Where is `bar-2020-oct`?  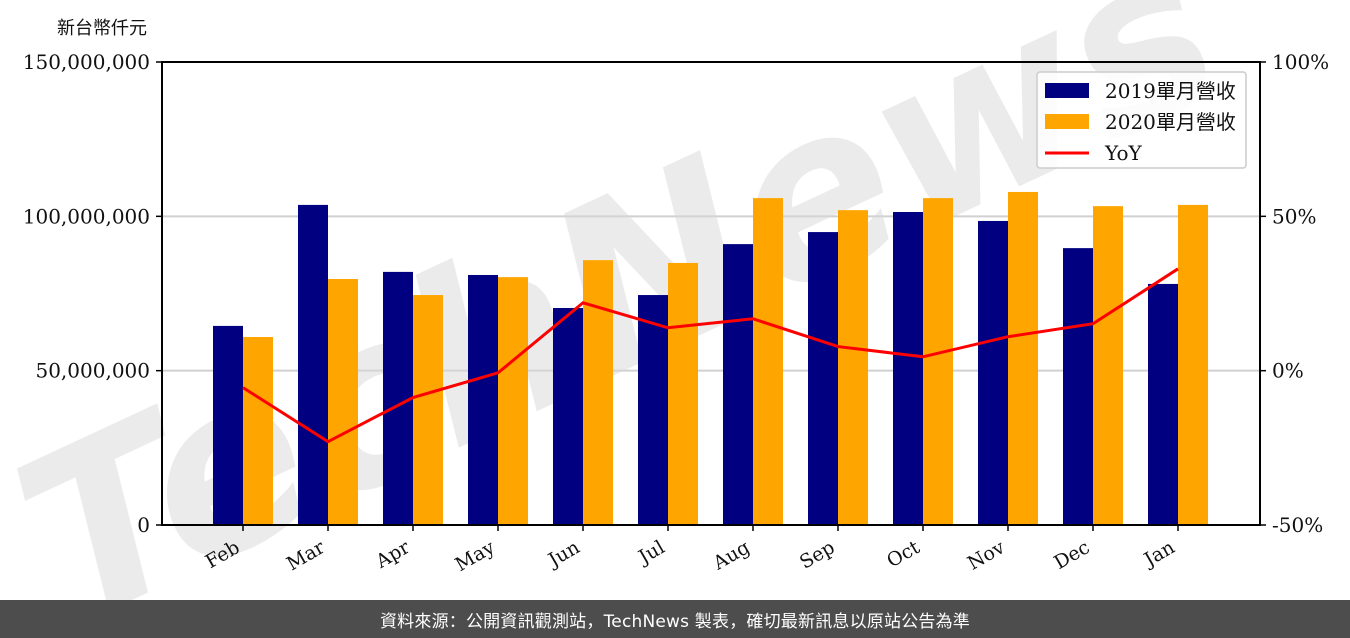 bar-2020-oct is located at coordinates (938, 361).